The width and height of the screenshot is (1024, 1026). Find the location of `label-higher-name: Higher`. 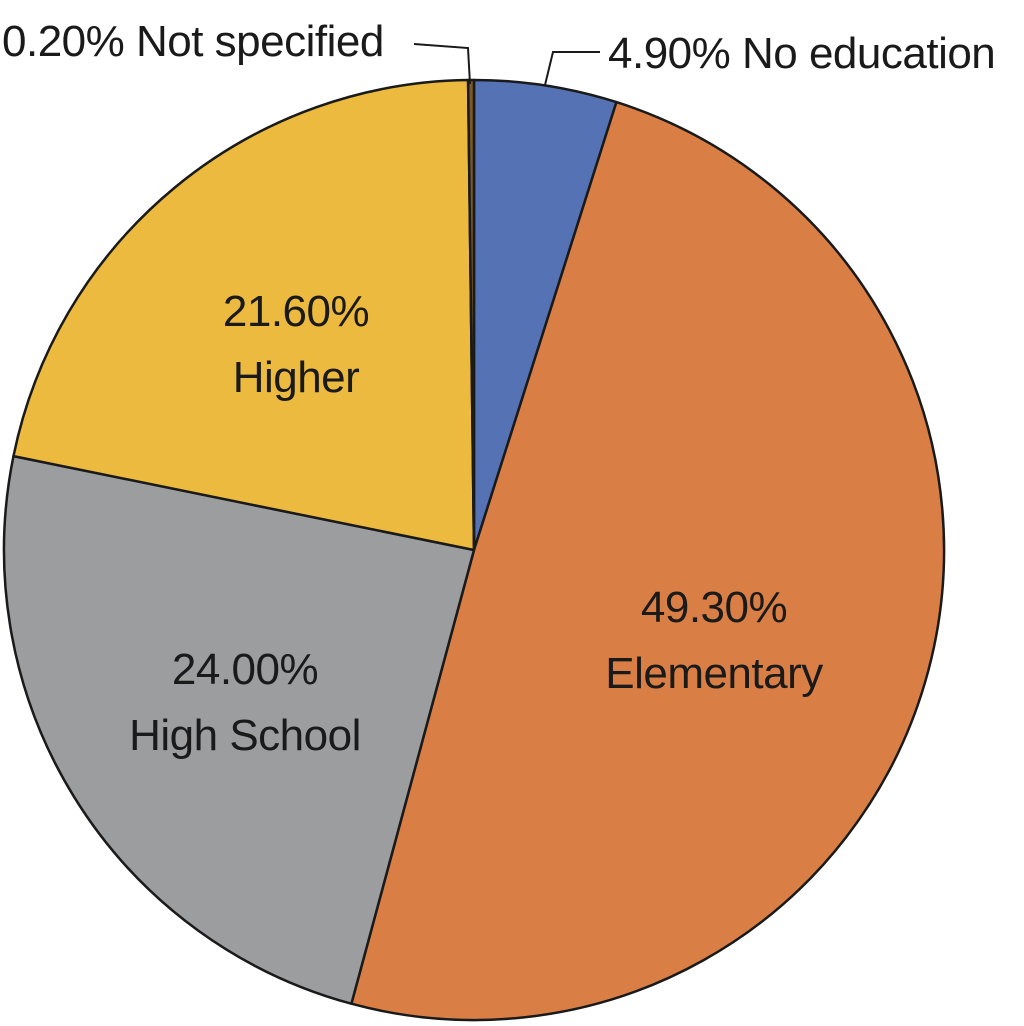

label-higher-name: Higher is located at coordinates (296, 377).